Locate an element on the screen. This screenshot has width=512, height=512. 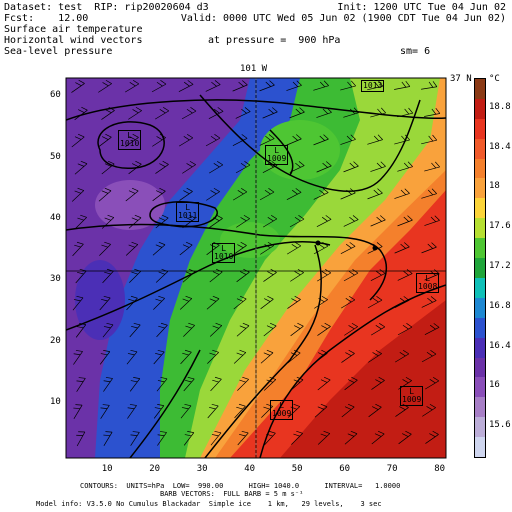
colorbar-label: 16.8 is located at coordinates (500, 305).